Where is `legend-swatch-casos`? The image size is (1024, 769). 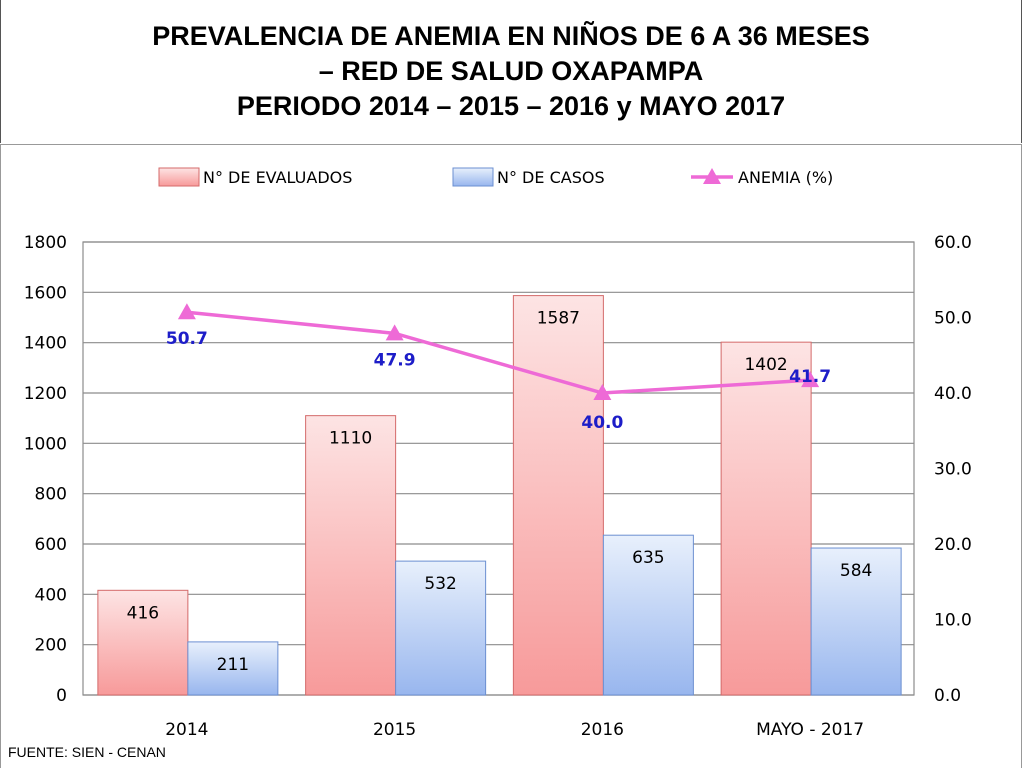 legend-swatch-casos is located at coordinates (473, 177).